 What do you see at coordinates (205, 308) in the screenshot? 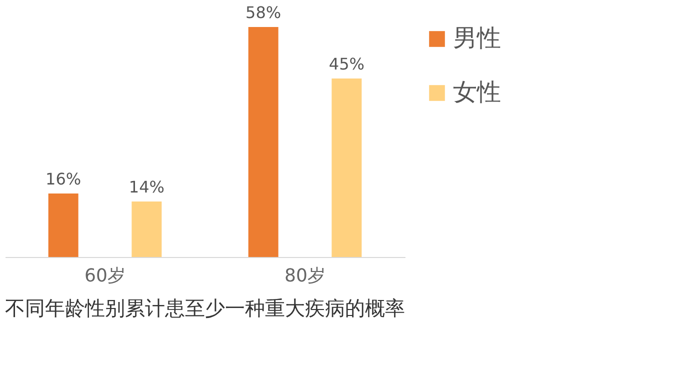
I see `text: 不同年龄性别累计患至少一种重大疾病的概率` at bounding box center [205, 308].